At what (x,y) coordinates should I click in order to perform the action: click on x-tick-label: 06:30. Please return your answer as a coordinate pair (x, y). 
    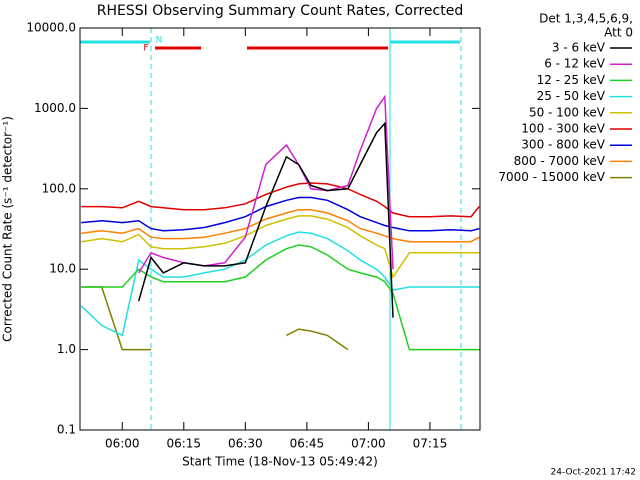
    Looking at the image, I should click on (245, 444).